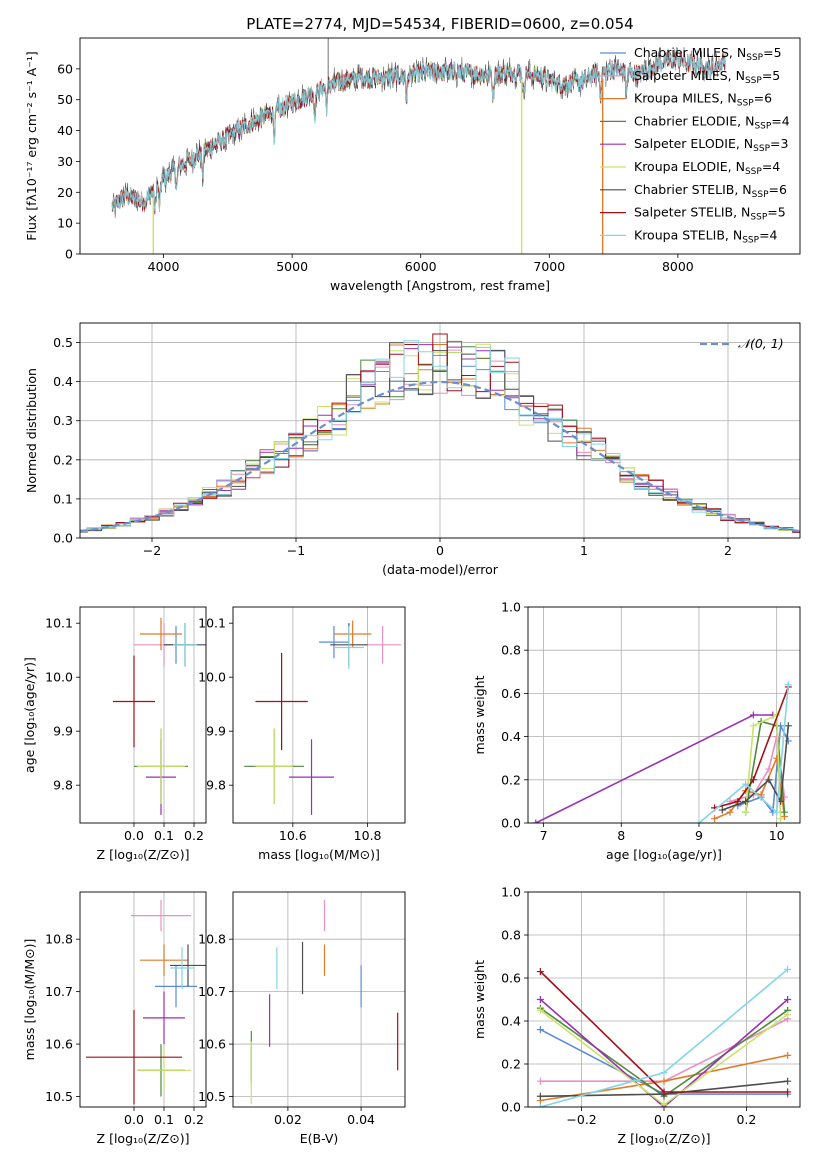  What do you see at coordinates (544, 835) in the screenshot?
I see `x-tick-label: 7` at bounding box center [544, 835].